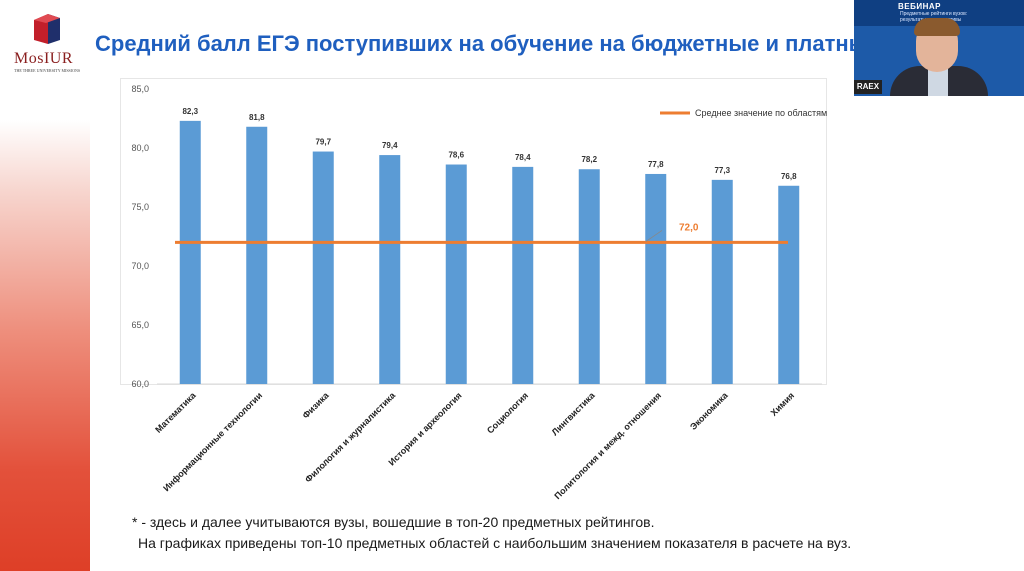 This screenshot has width=1024, height=571. What do you see at coordinates (390, 145) in the screenshot?
I see `bar-value-label: 79,4` at bounding box center [390, 145].